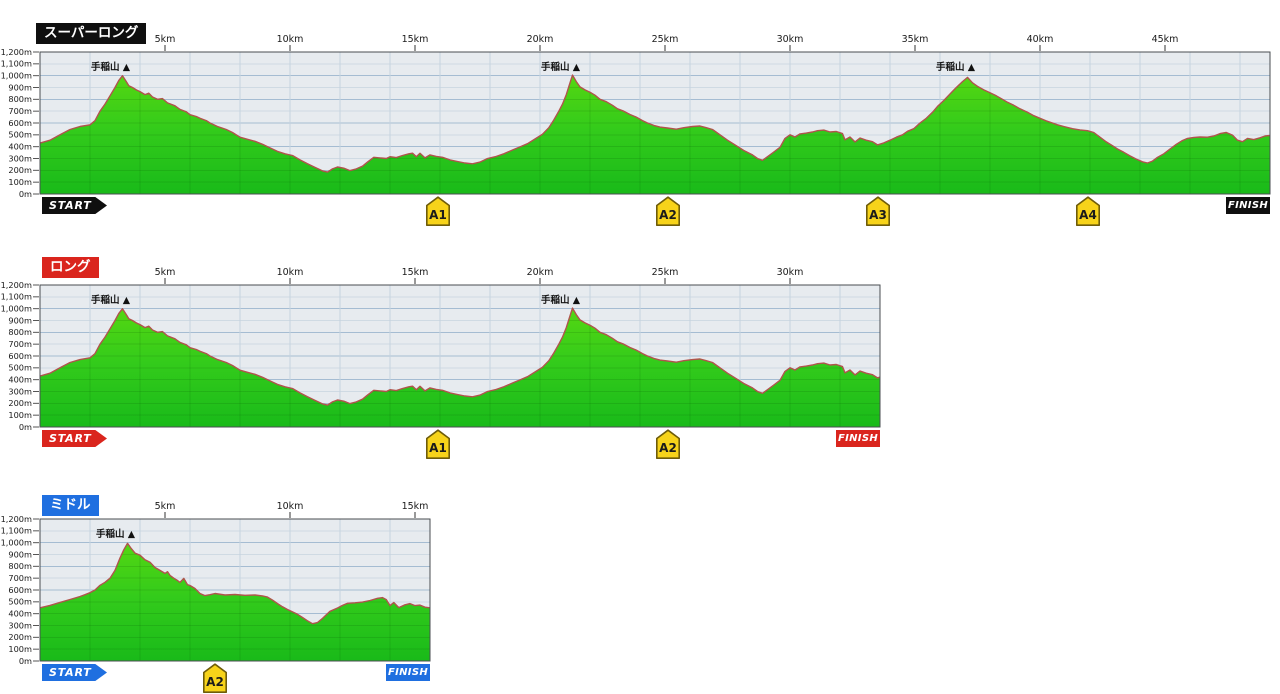  What do you see at coordinates (1165, 39) in the screenshot?
I see `x-tick-label: 45km` at bounding box center [1165, 39].